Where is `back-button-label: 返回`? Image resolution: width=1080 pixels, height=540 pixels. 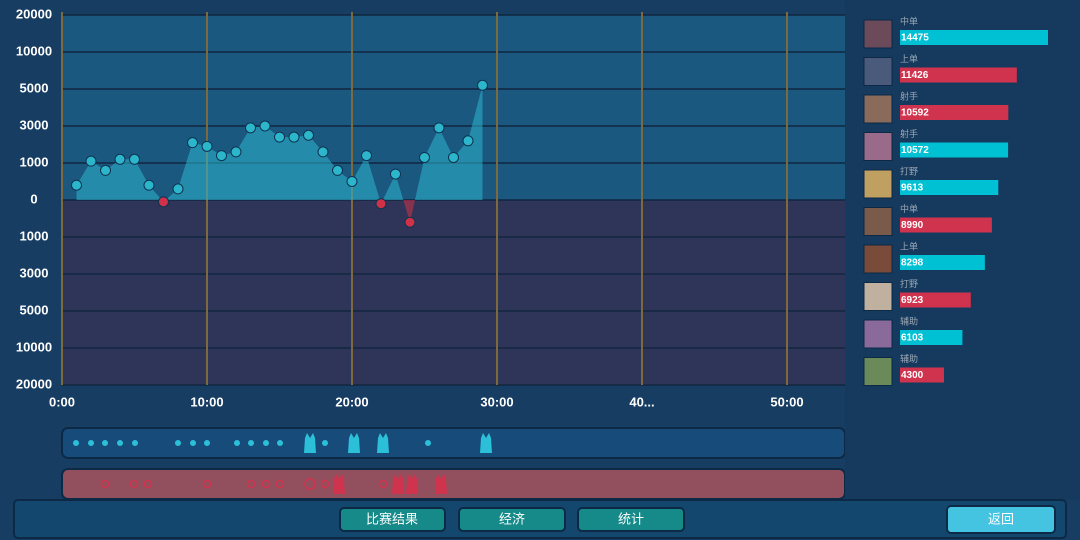
back-button-label: 返回 is located at coordinates (1001, 518).